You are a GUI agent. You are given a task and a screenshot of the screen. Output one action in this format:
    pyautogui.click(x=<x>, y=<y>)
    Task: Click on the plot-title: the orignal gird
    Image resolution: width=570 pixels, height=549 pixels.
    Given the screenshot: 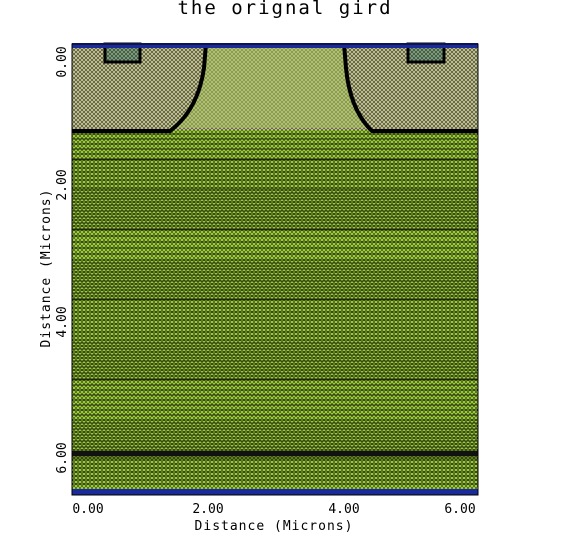 What is the action you would take?
    pyautogui.click(x=285, y=9)
    